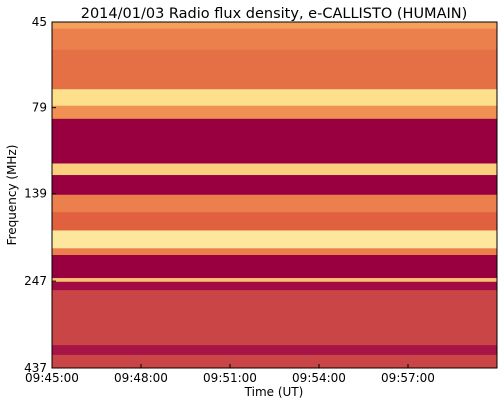  What do you see at coordinates (52, 378) in the screenshot?
I see `x-tick-label: 09:45:00` at bounding box center [52, 378].